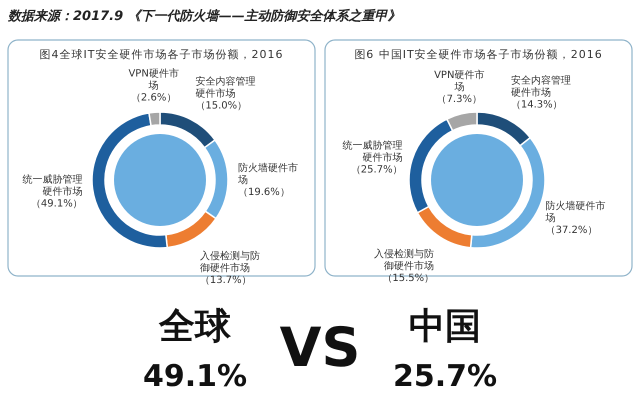  Describe the element at coordinates (204, 16) in the screenshot. I see `source-note: 数据来源：2017.9 《下一代防火墙——主动防御安全体系之重甲》` at that location.